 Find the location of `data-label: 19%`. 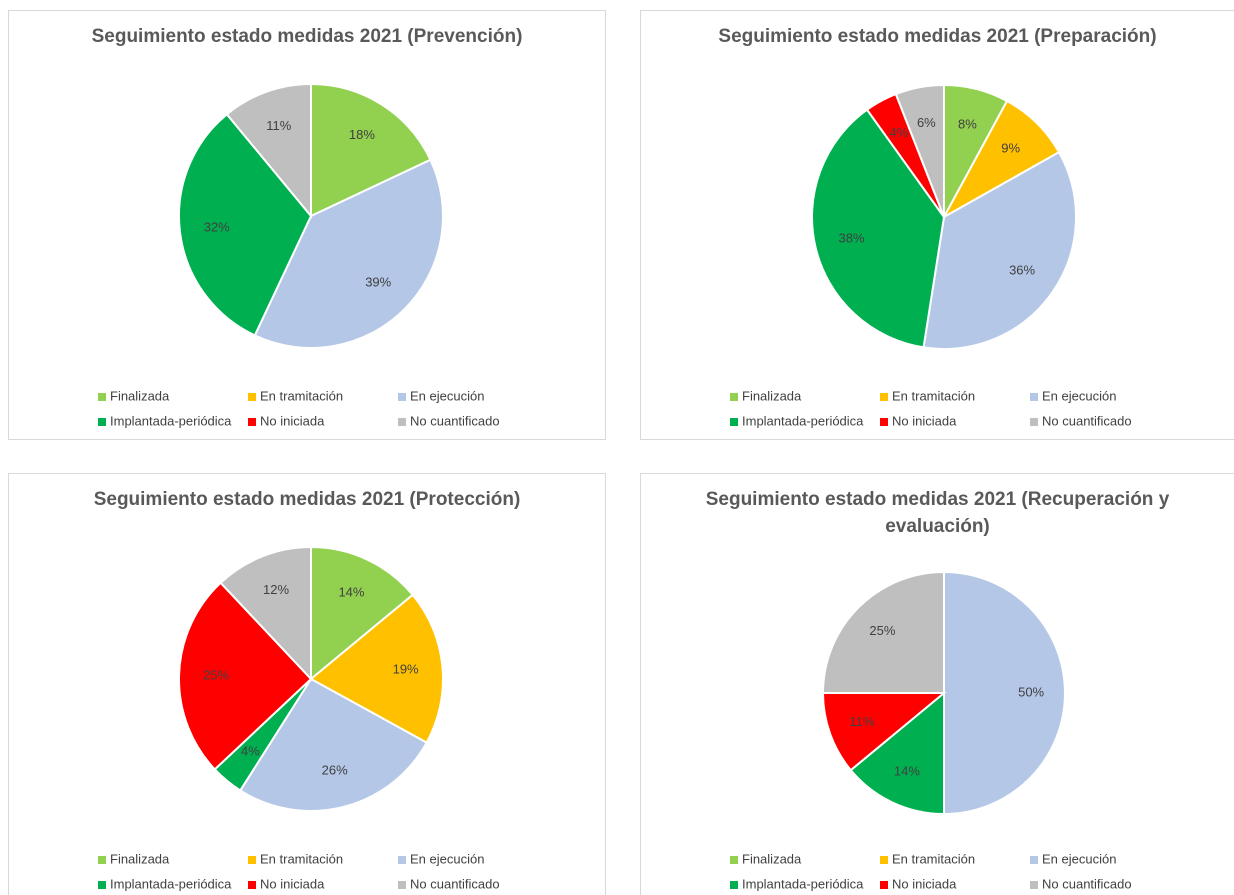

data-label: 19% is located at coordinates (406, 668).